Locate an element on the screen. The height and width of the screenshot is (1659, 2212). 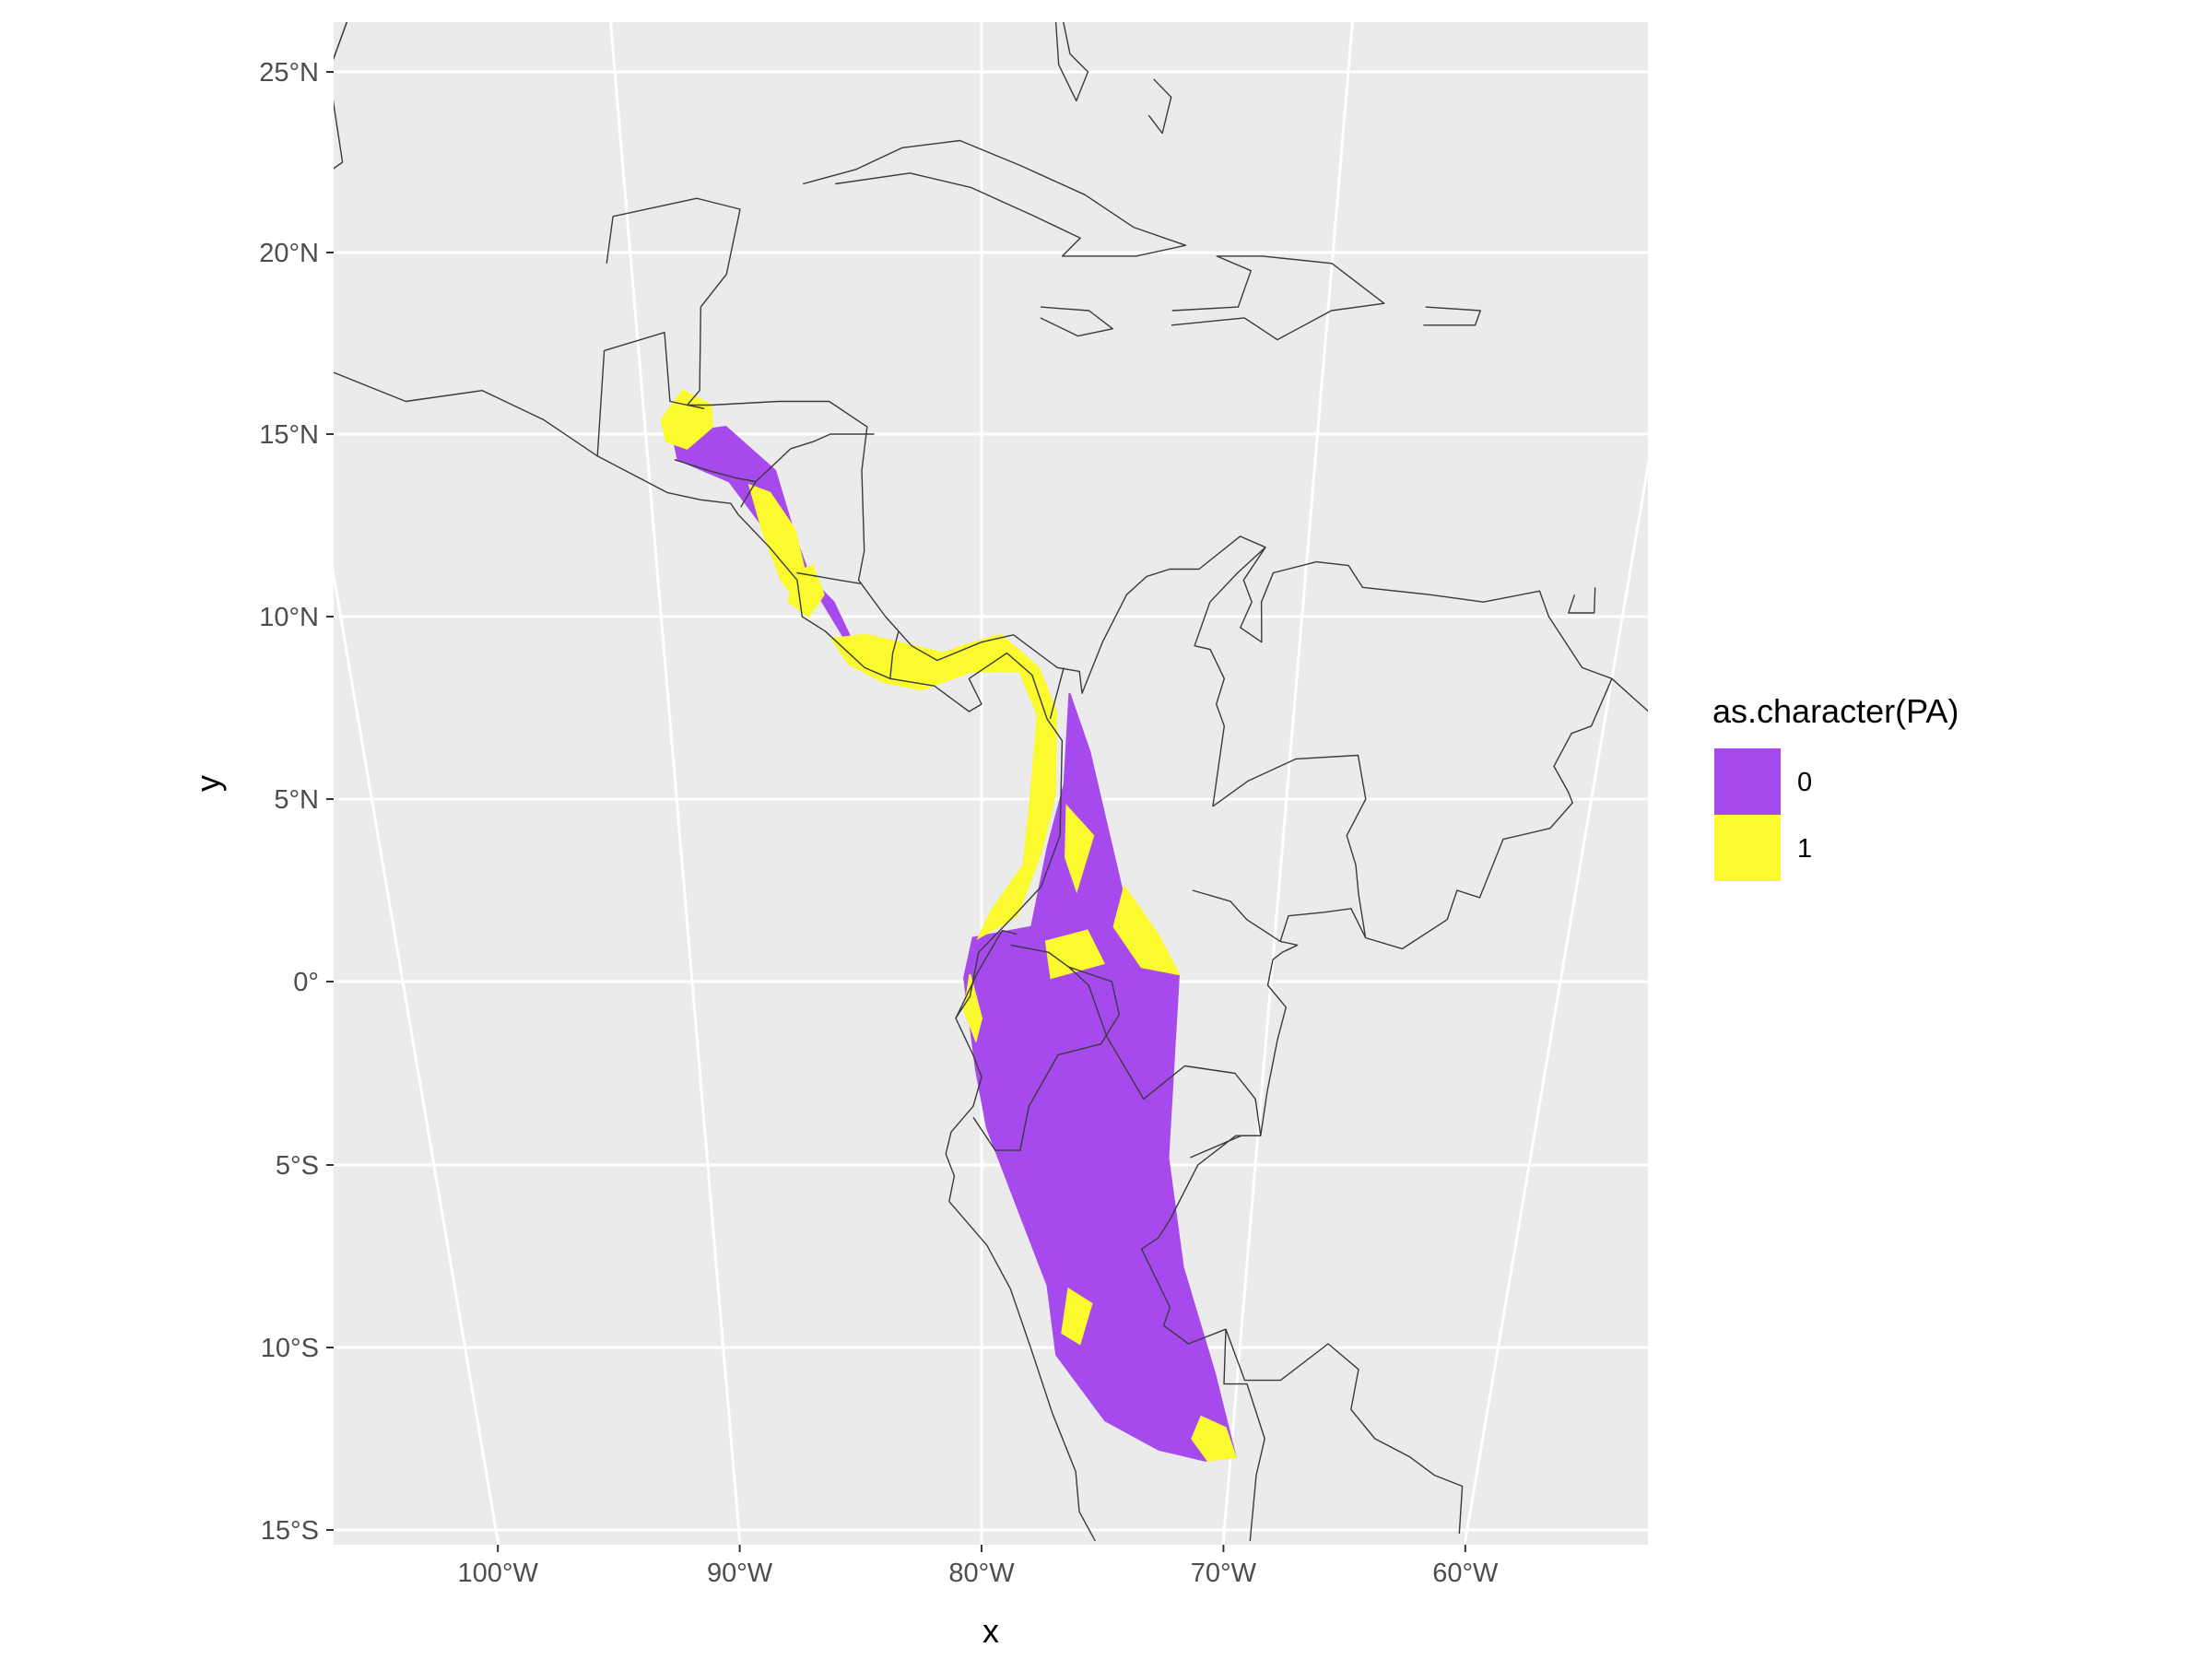
y-axis: 25°N 20°N 15°N 10°N 5°N 0° 5°S 10°S 15°S is located at coordinates (296, 802).